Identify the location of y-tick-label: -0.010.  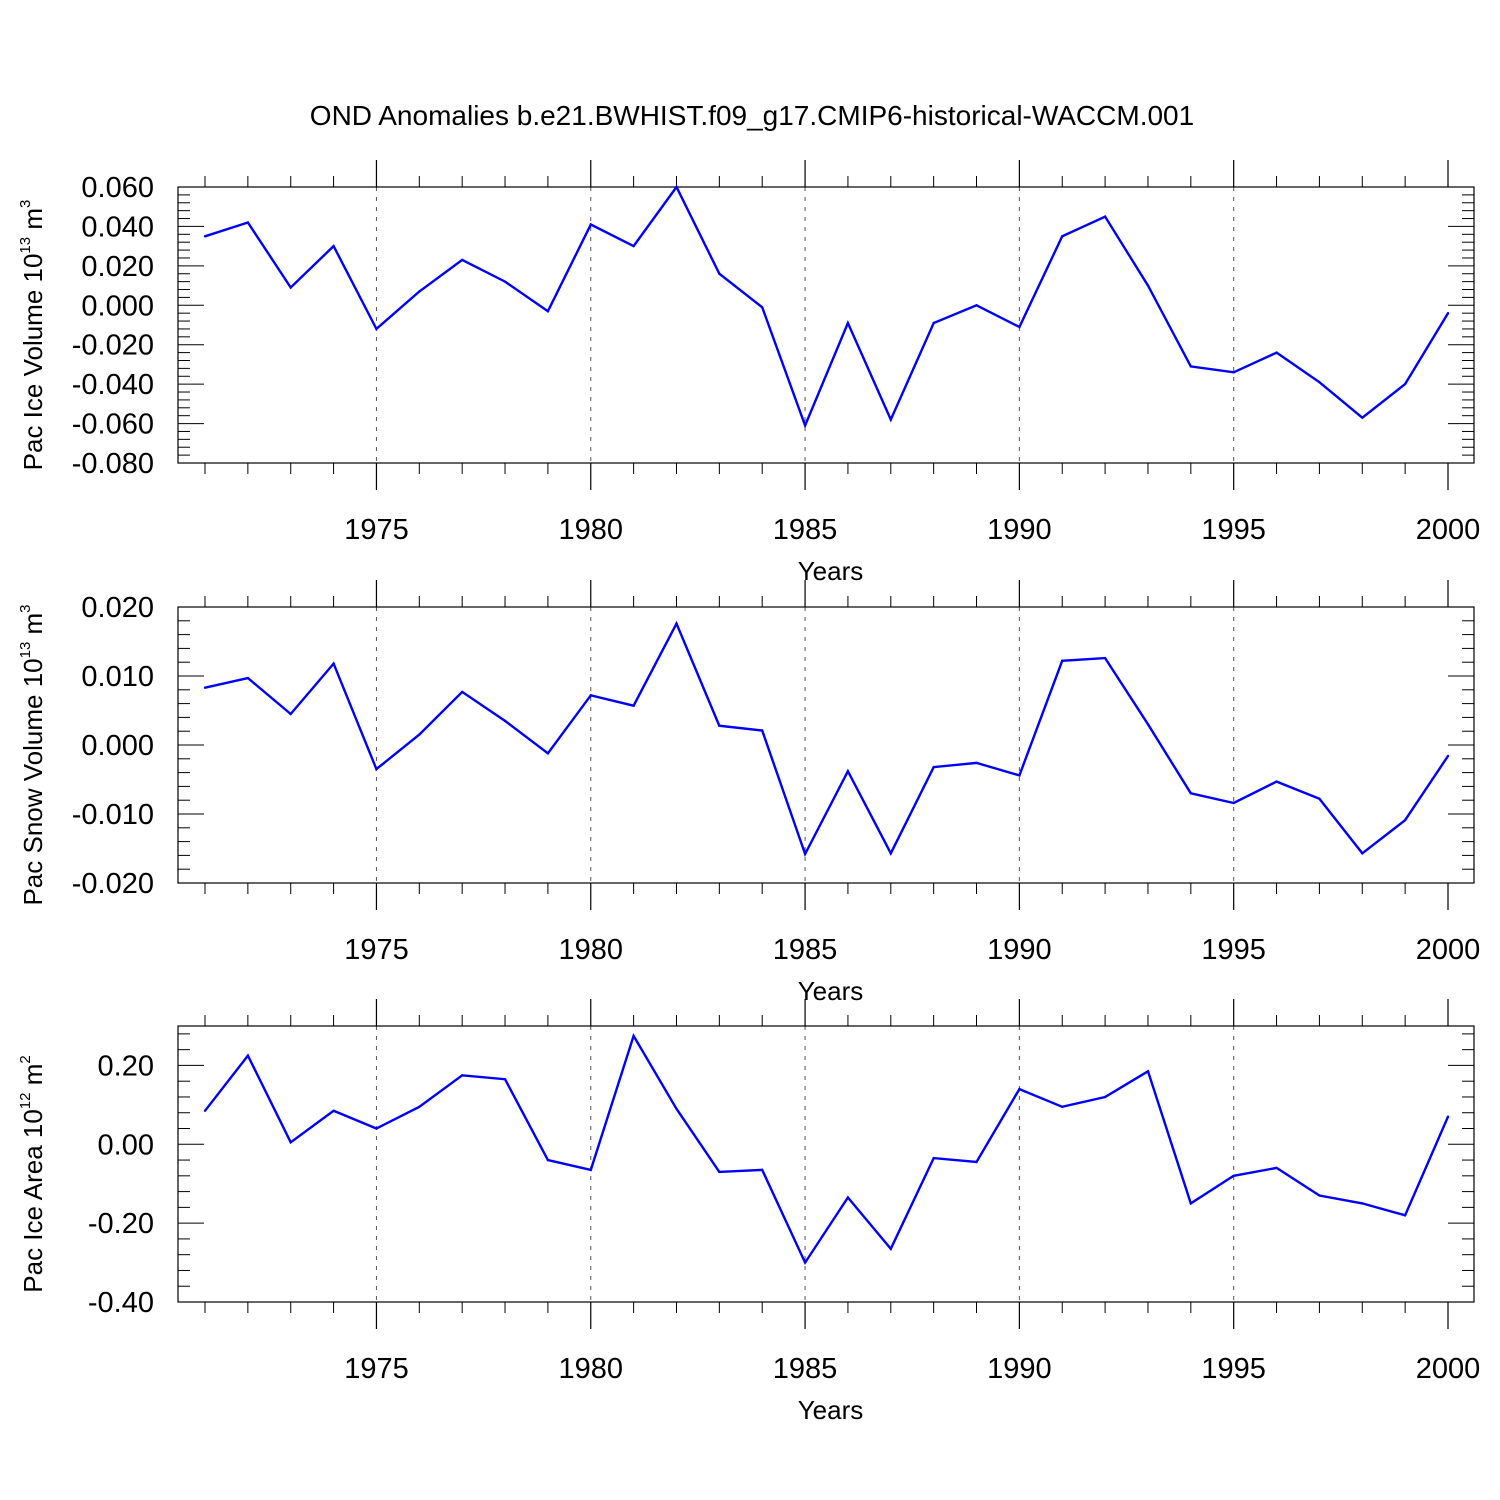
(113, 815).